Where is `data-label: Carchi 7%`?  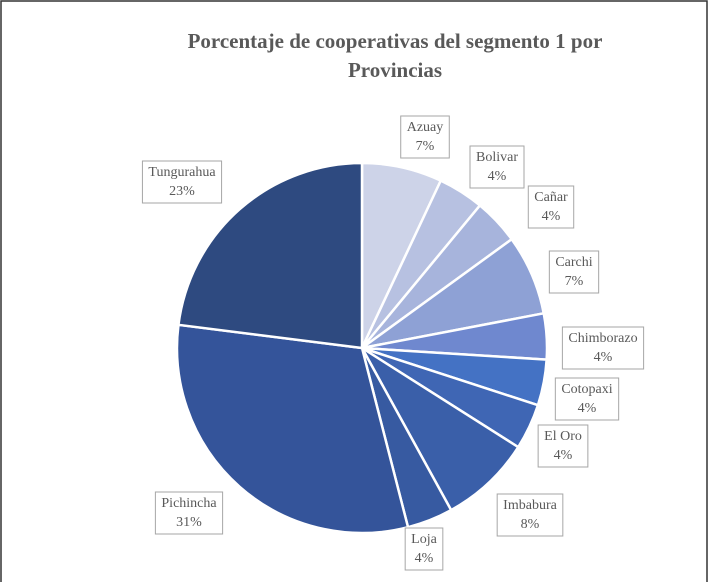 data-label: Carchi 7% is located at coordinates (574, 272).